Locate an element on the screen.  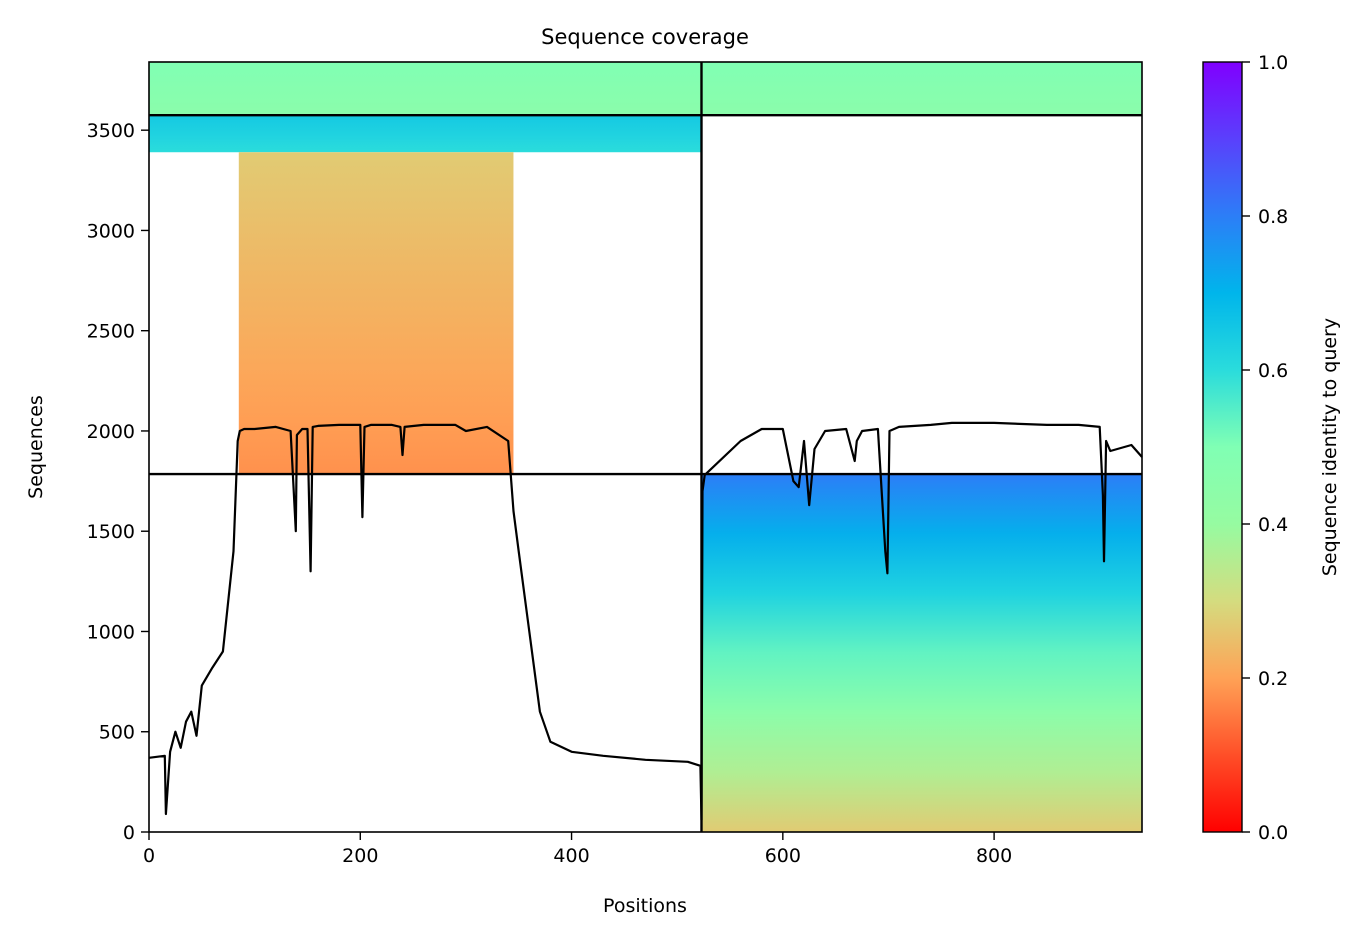
colorbar-gradient is located at coordinates (1222, 447).